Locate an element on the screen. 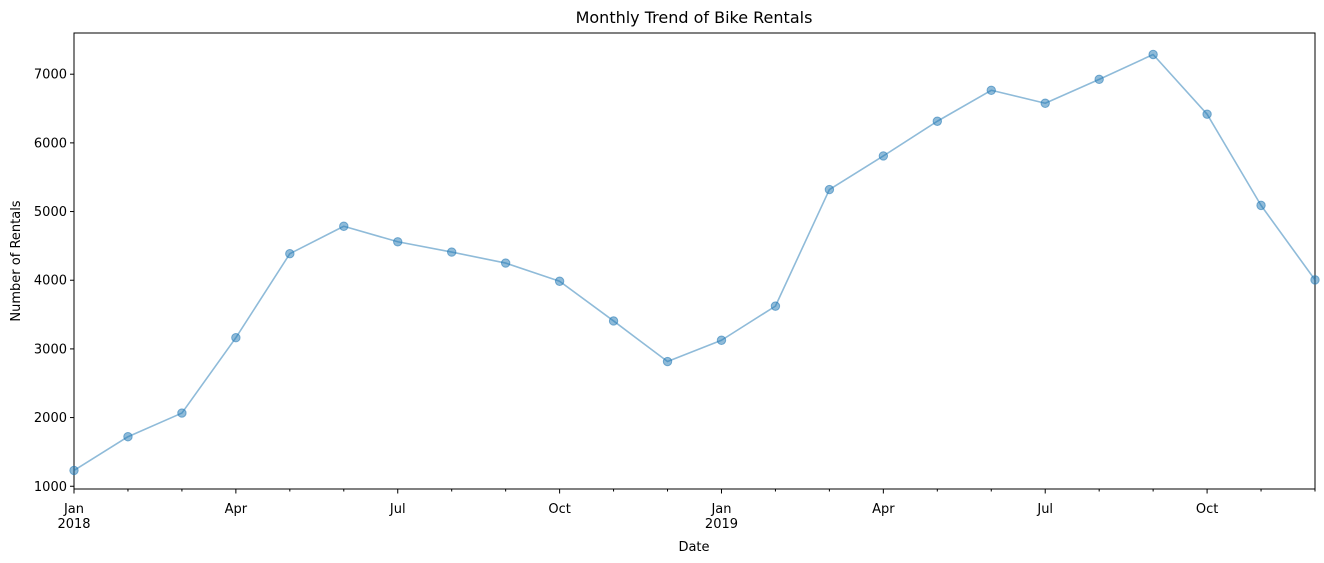 The height and width of the screenshot is (563, 1324). y-axis: 1000 2000 3000 4000 5000 6000 7000 is located at coordinates (54, 281).